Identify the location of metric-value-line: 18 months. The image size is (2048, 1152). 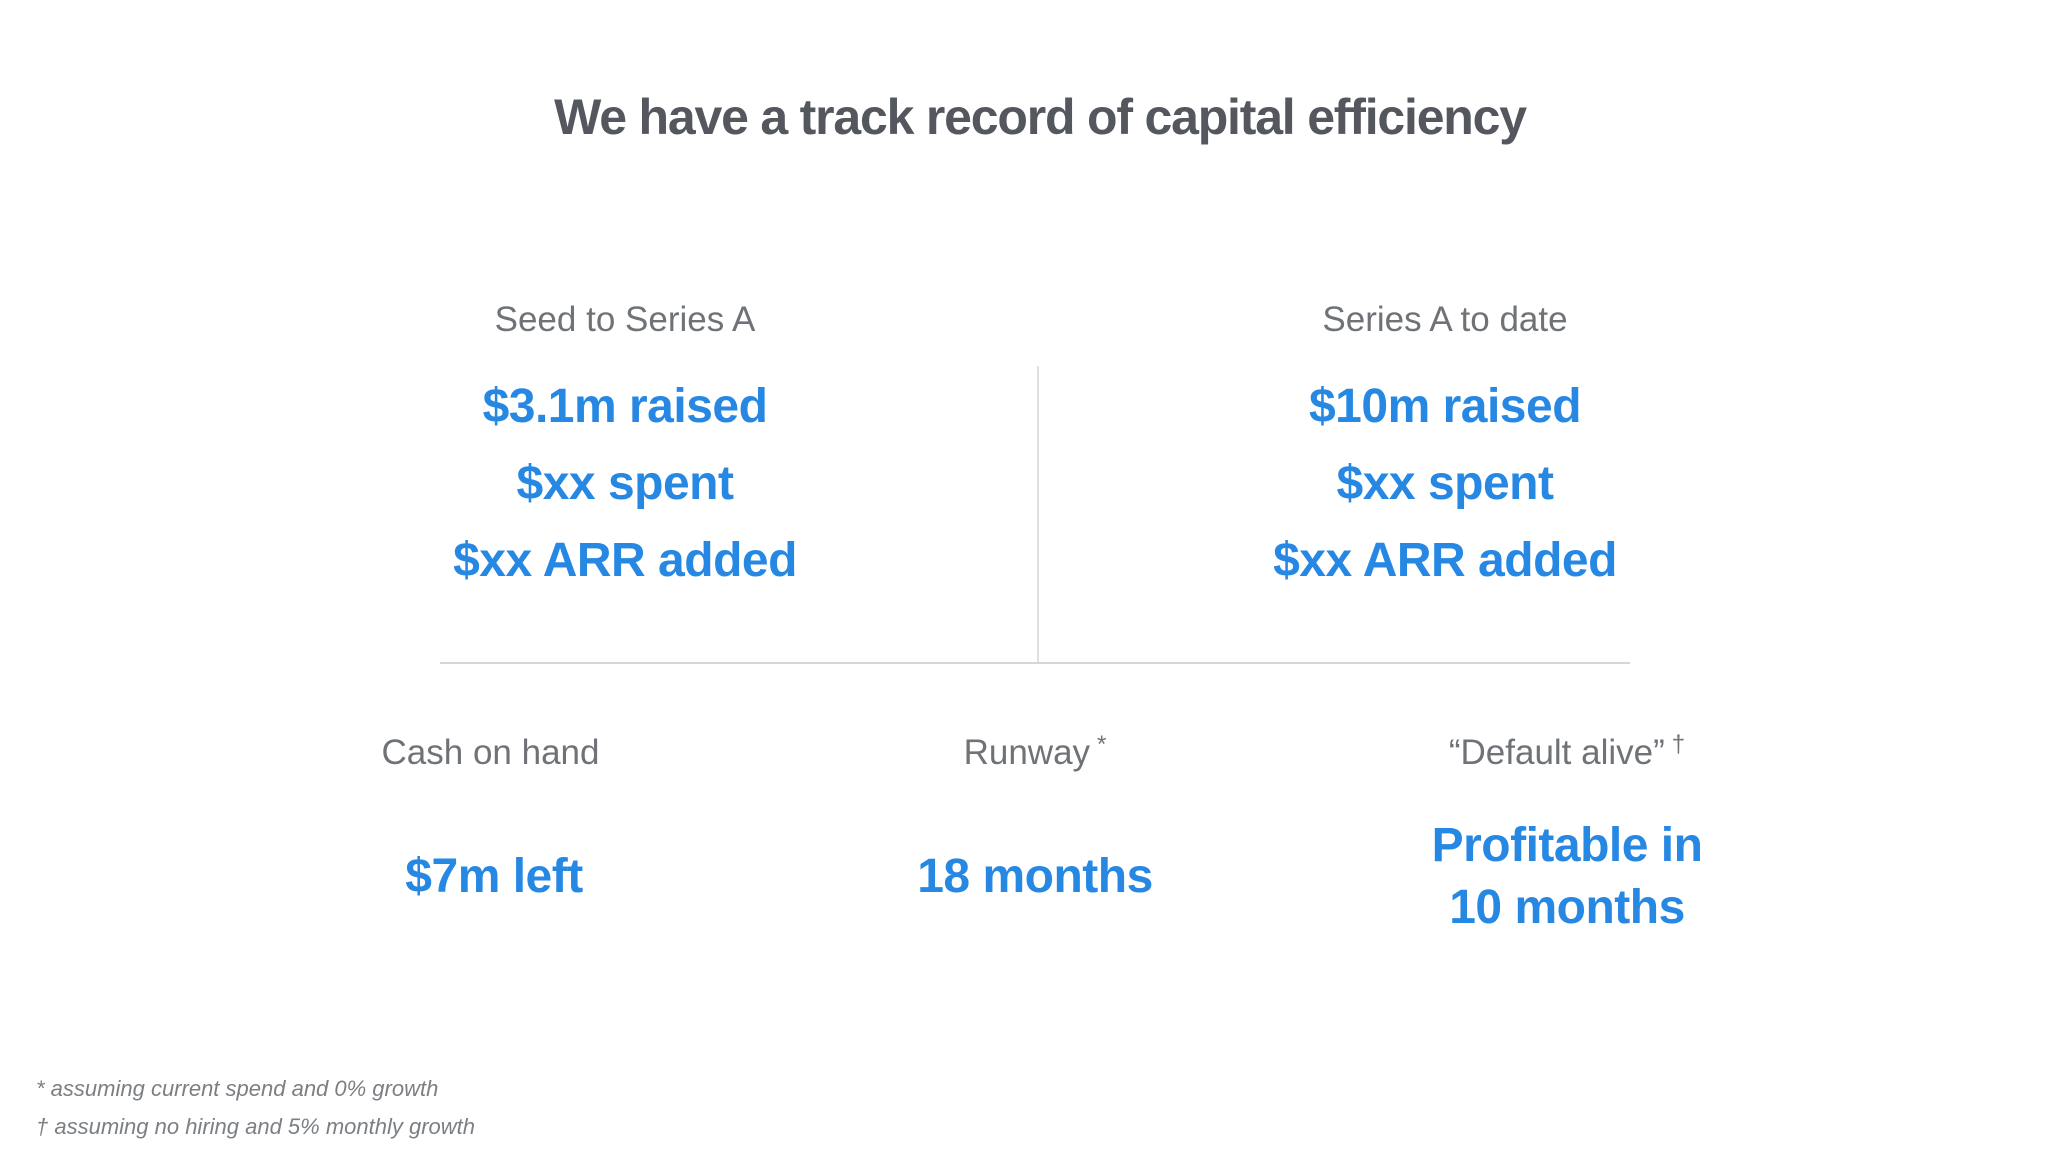
(1035, 876).